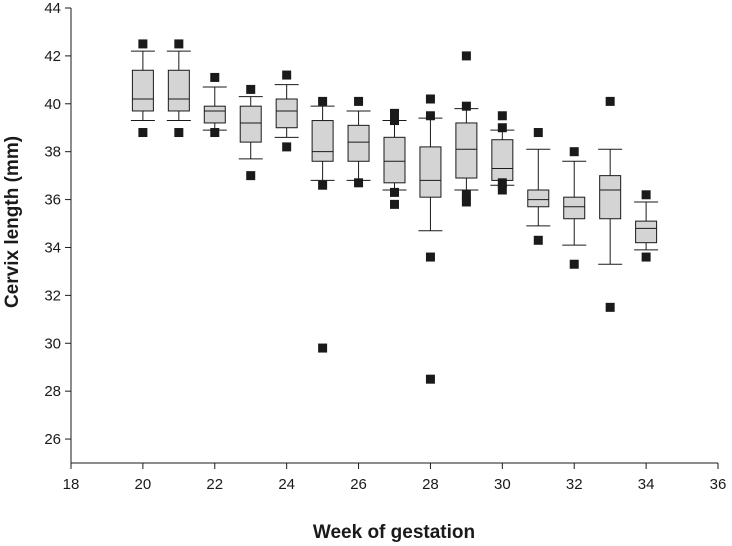  What do you see at coordinates (12, 222) in the screenshot?
I see `y-axis-title: Cervix length (mm)` at bounding box center [12, 222].